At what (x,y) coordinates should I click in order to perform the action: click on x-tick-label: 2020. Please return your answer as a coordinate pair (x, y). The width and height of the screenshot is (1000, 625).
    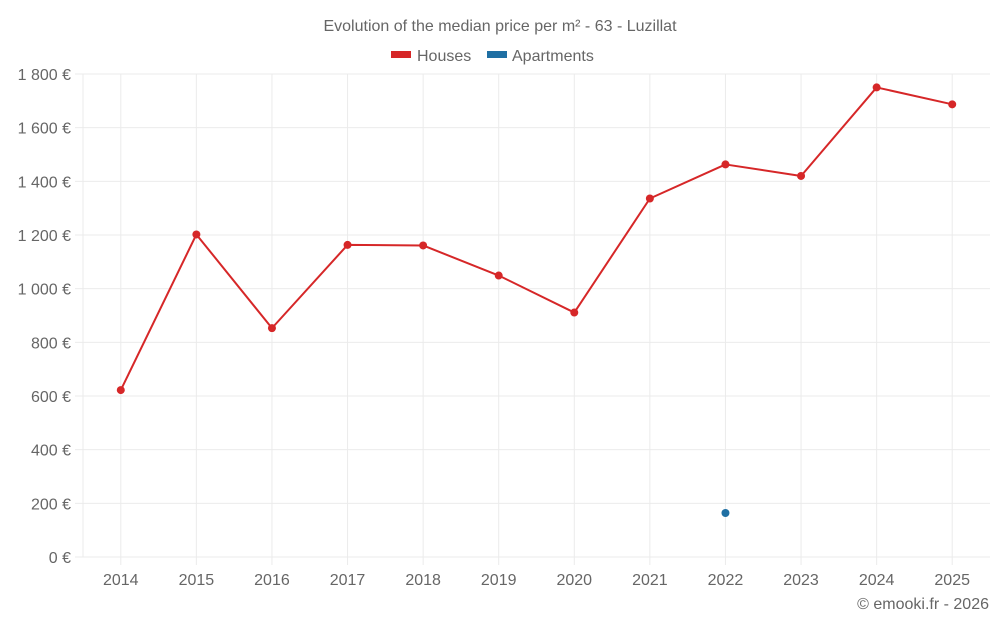
    Looking at the image, I should click on (574, 580).